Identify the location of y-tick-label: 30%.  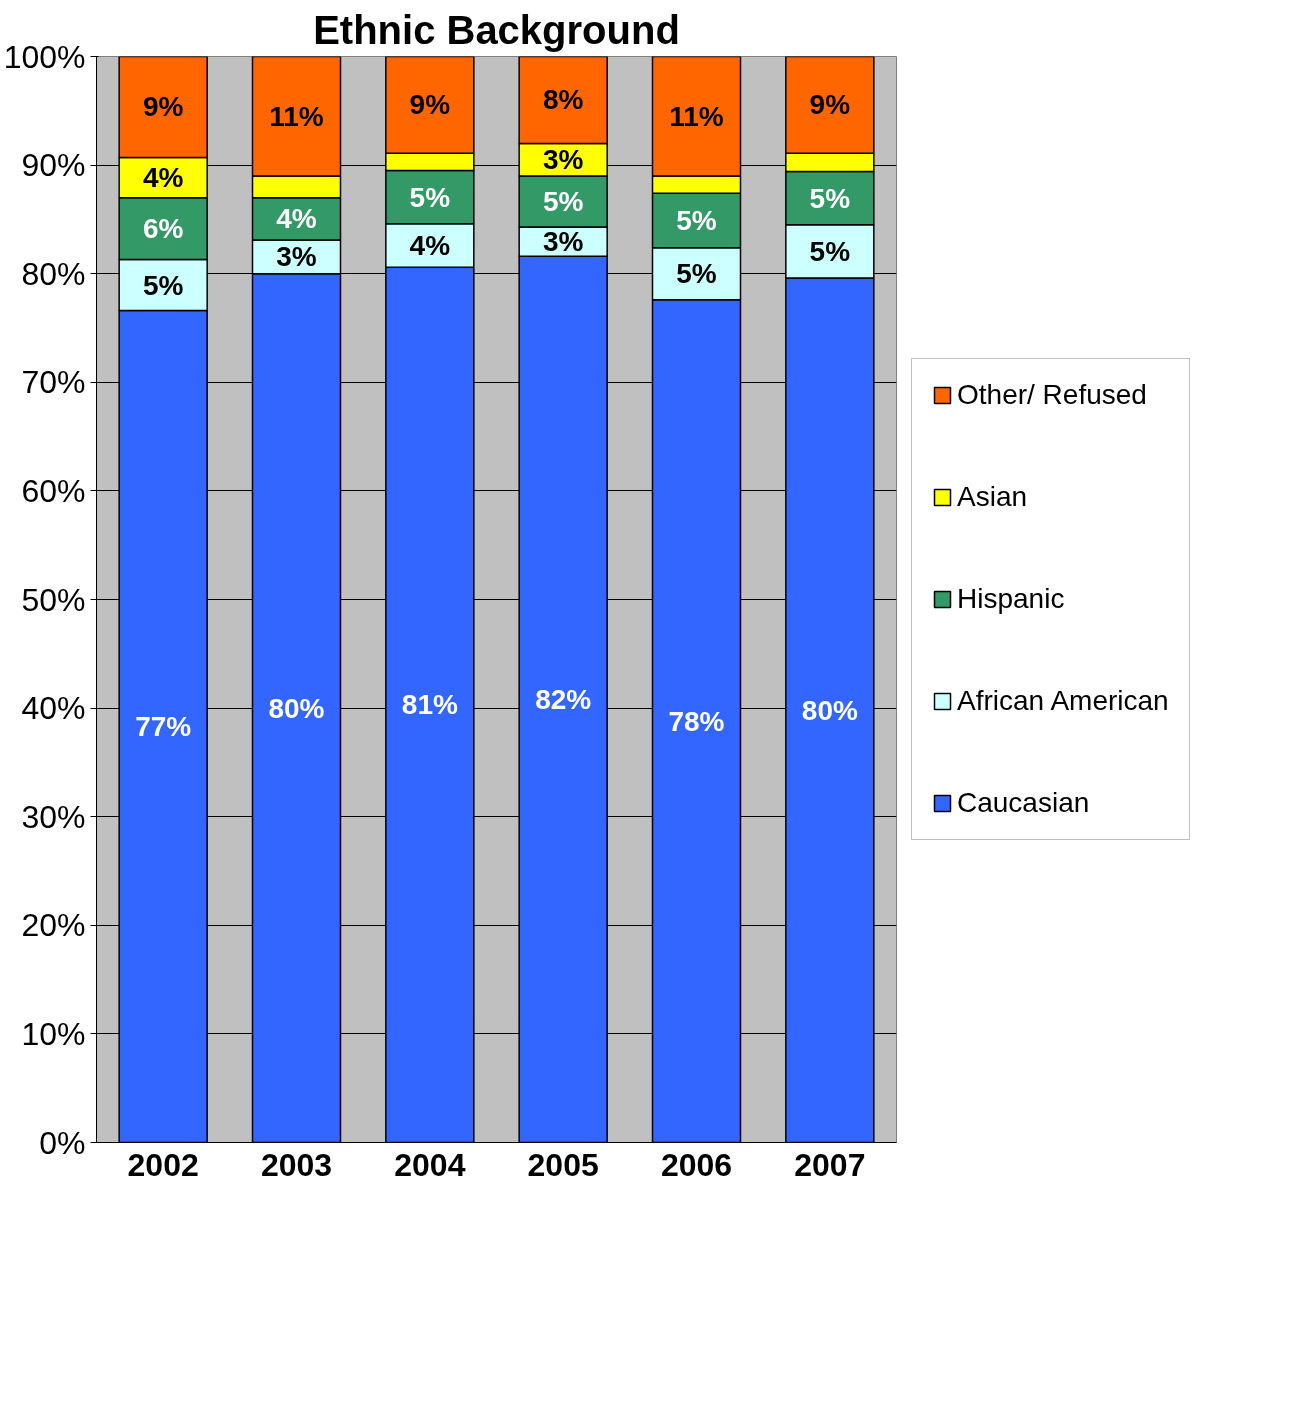
(53, 816).